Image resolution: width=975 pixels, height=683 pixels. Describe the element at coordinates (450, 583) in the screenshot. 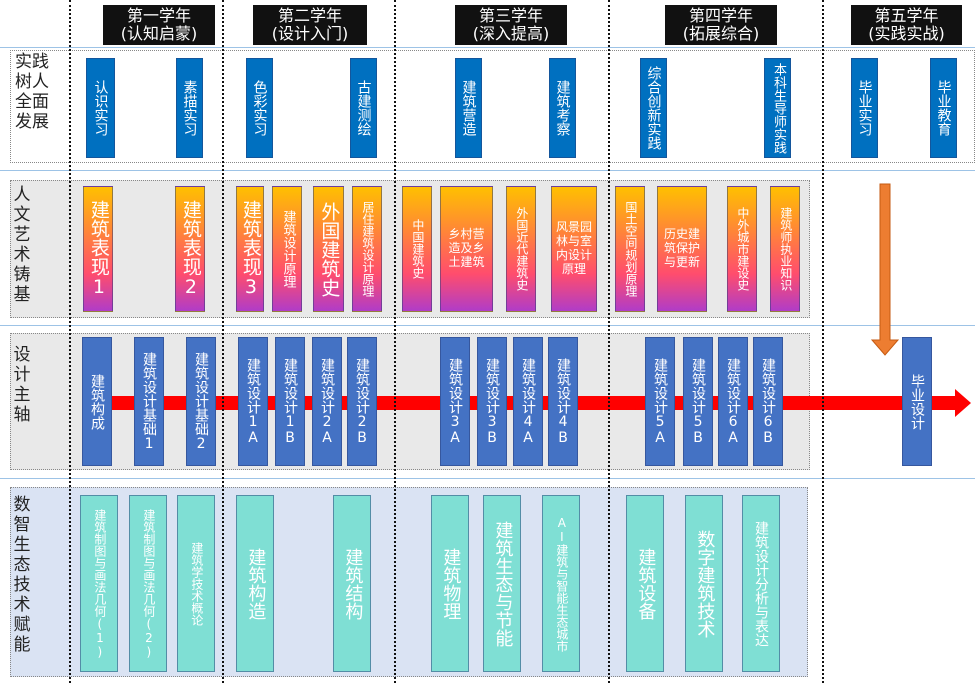

I see `course-box: 建筑物理` at that location.